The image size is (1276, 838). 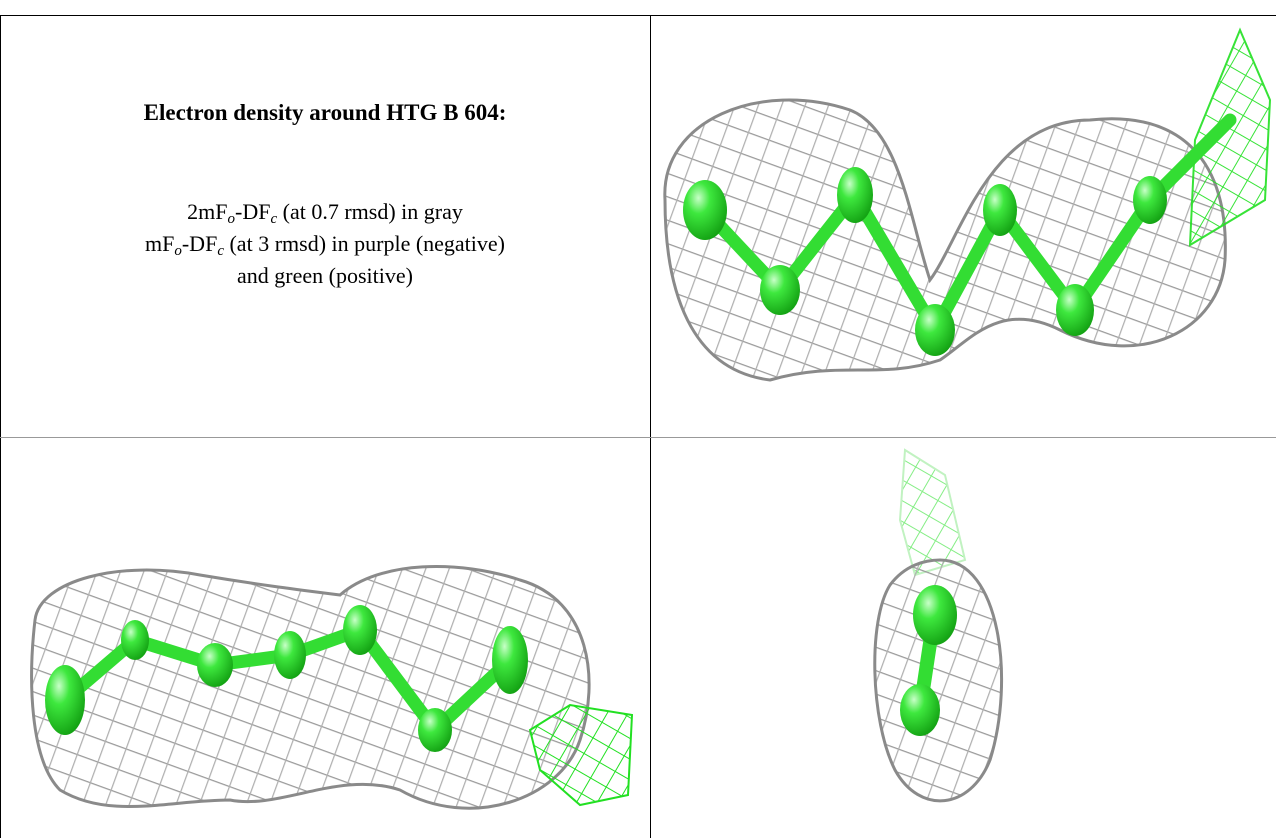 I want to click on text-run: 2mF, so click(x=207, y=211).